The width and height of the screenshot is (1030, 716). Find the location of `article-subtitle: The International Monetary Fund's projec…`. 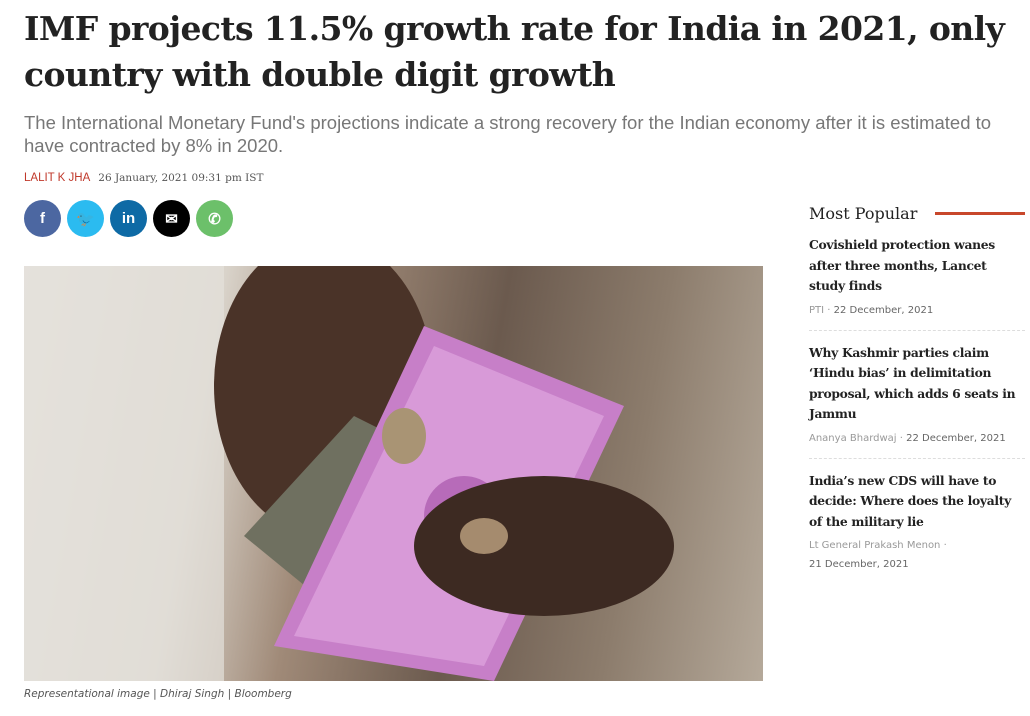

article-subtitle: The International Monetary Fund's projec… is located at coordinates (508, 134).